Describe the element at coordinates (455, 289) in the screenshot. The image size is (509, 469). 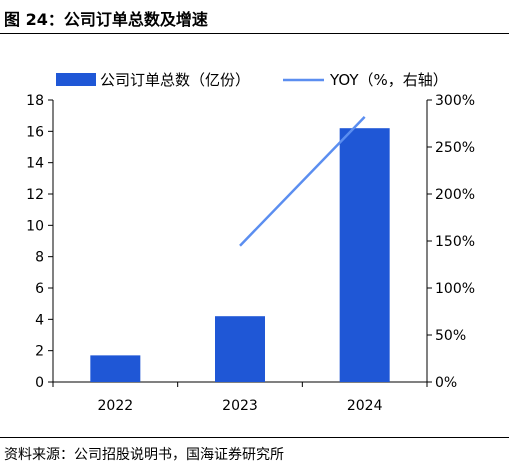
I see `y2-tick-label: 100%` at that location.